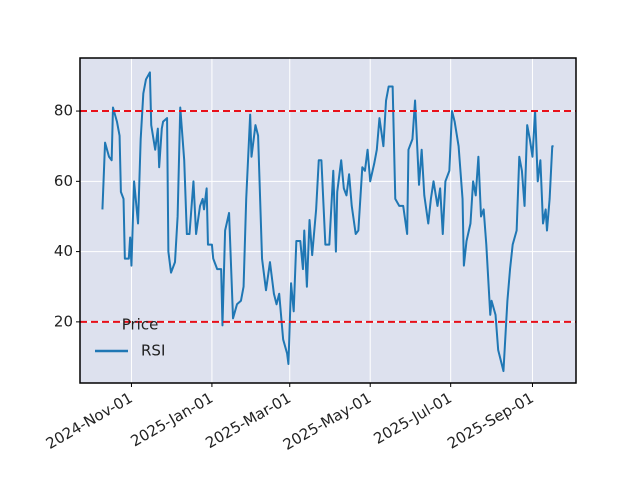  What do you see at coordinates (89, 421) in the screenshot?
I see `x-tick-label: 2024-Nov-01` at bounding box center [89, 421].